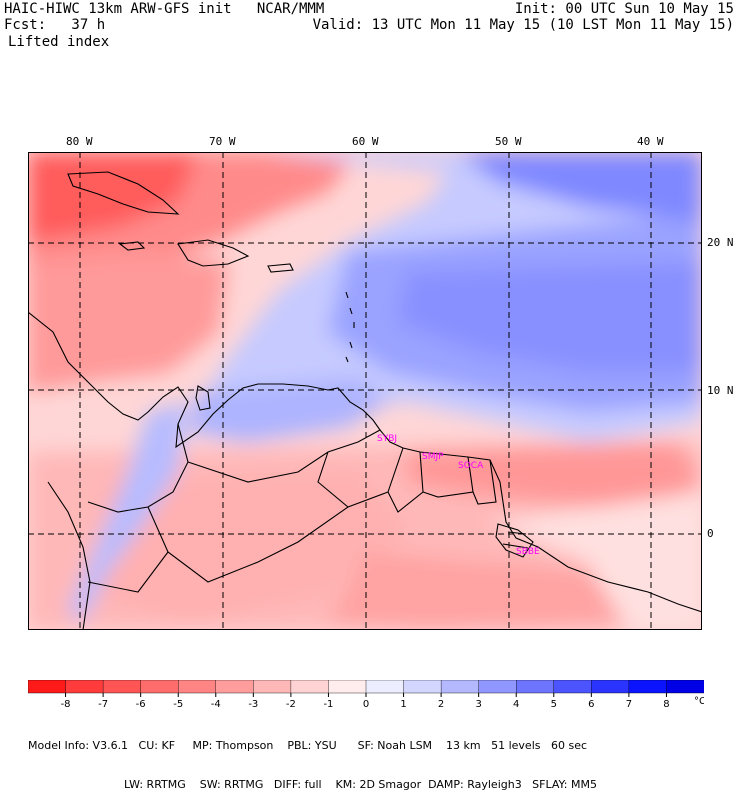 The width and height of the screenshot is (740, 804). I want to click on colorbar-tick-label: 0, so click(366, 704).